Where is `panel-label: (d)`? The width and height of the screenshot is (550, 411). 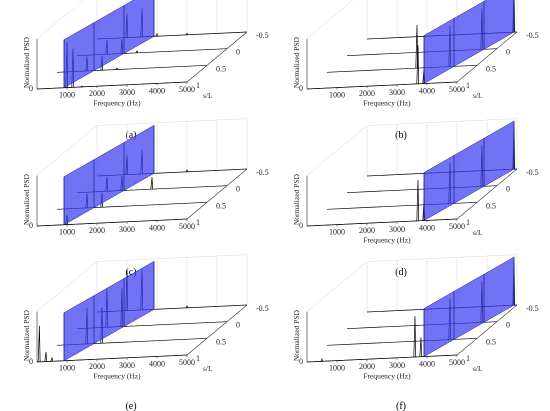
panel-label: (d) is located at coordinates (401, 272).